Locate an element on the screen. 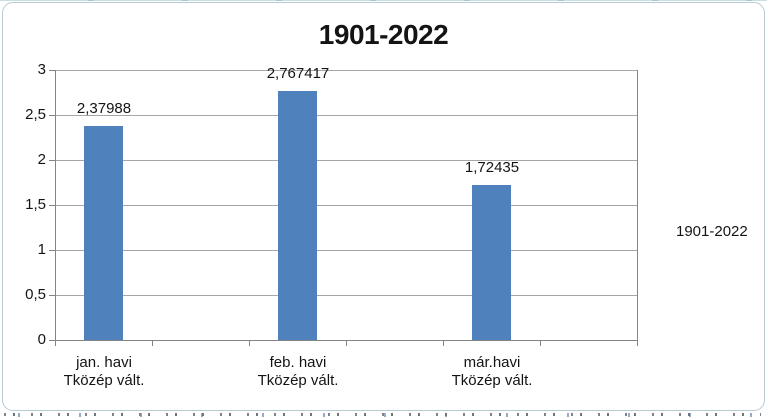 The image size is (767, 417). bar-value-label: 2,37988 is located at coordinates (104, 108).